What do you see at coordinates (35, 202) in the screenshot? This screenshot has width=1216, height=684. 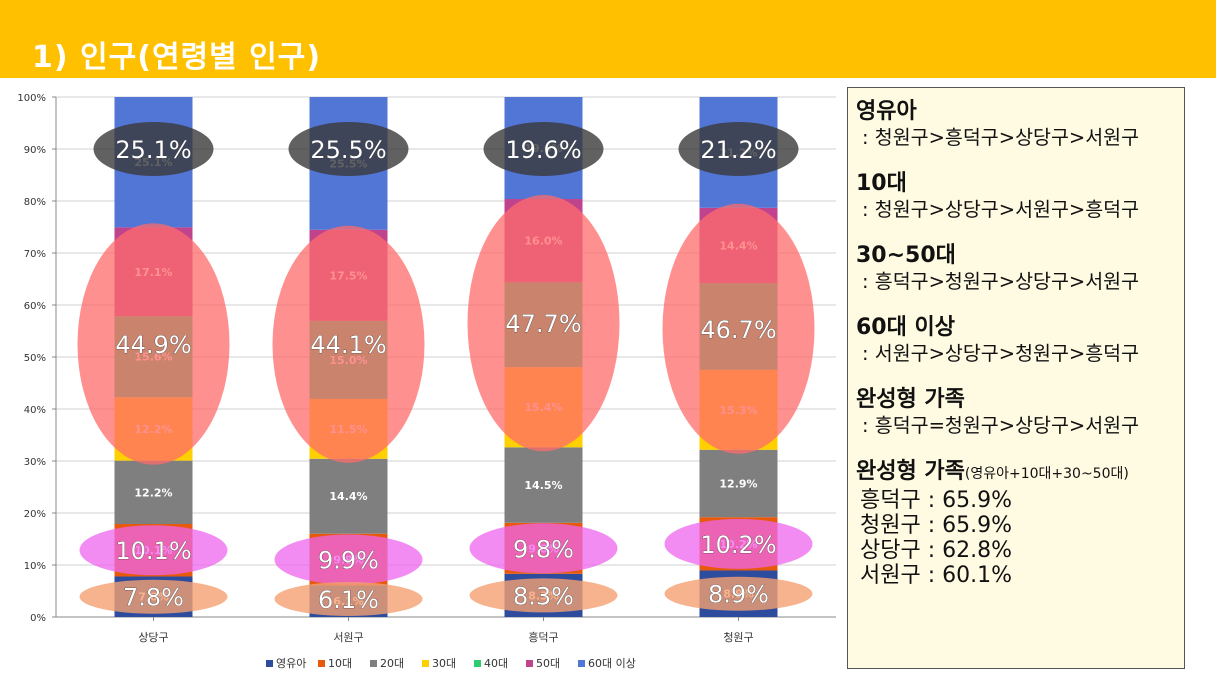 I see `y-tick-label: 80%` at bounding box center [35, 202].